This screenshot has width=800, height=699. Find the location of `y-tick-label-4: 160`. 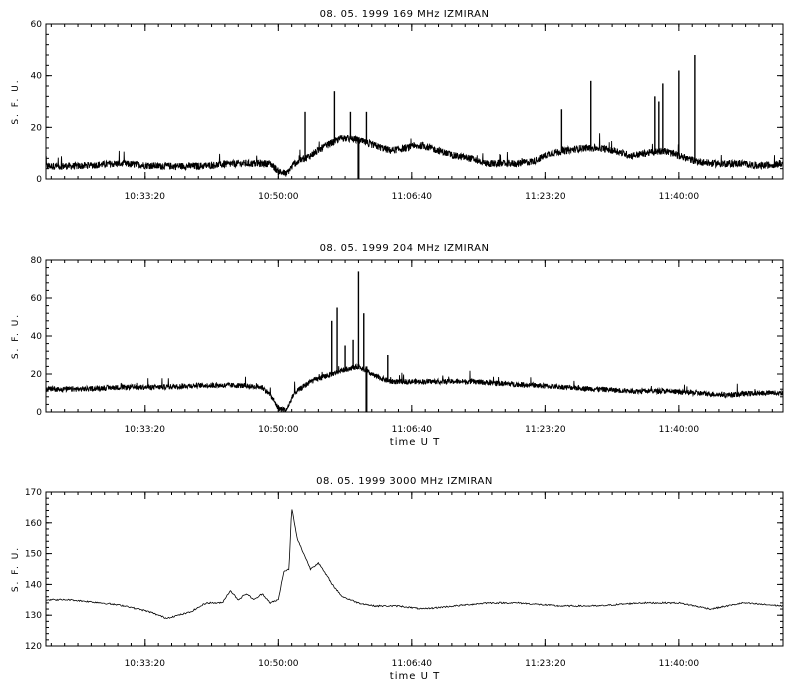

y-tick-label-4: 160 is located at coordinates (33, 524).